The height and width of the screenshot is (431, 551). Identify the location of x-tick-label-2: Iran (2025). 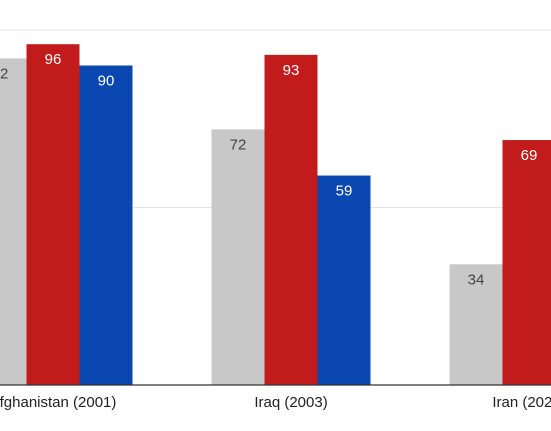
(521, 402).